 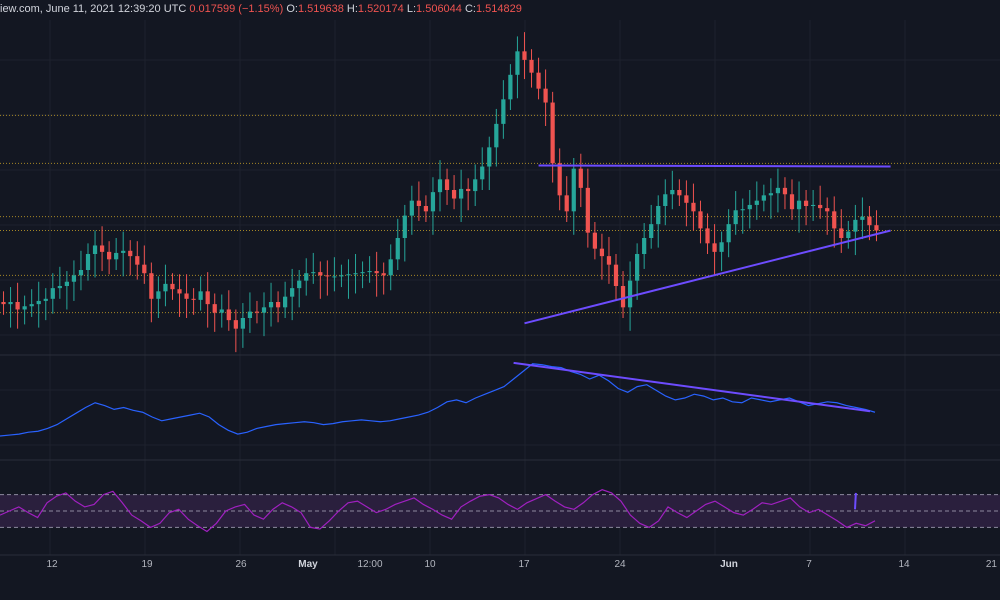 I want to click on trendline, so click(x=714, y=166).